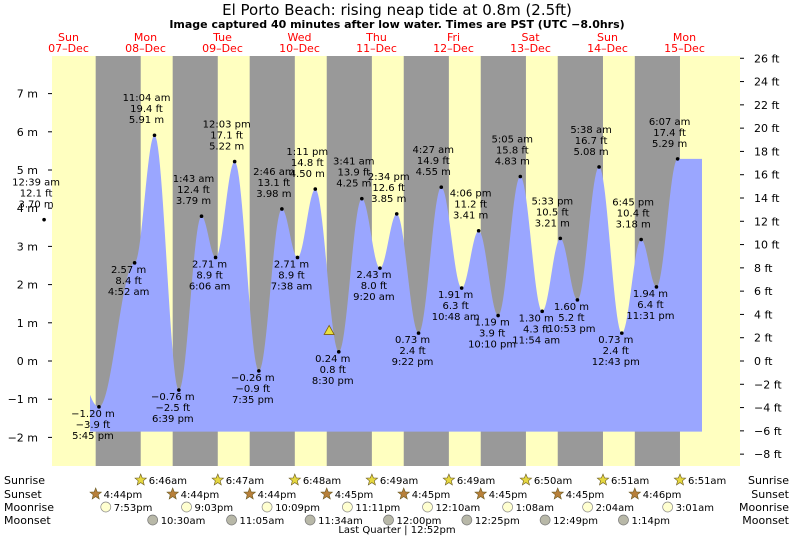  What do you see at coordinates (764, 507) in the screenshot?
I see `moonrise-row-label-right: Moonrise` at bounding box center [764, 507].